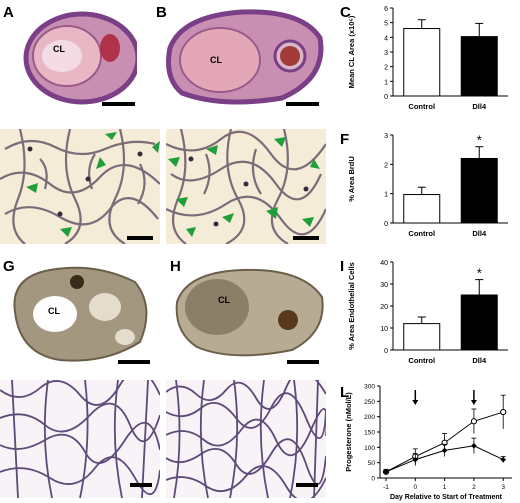 The image size is (520, 503). Describe the element at coordinates (386, 38) in the screenshot. I see `y-tick-label: 4` at that location.